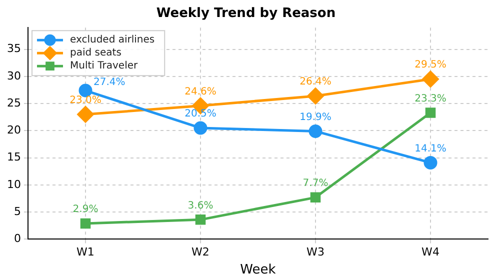 The height and width of the screenshot is (280, 500). Describe the element at coordinates (85, 252) in the screenshot. I see `x-tick-label: W1` at that location.